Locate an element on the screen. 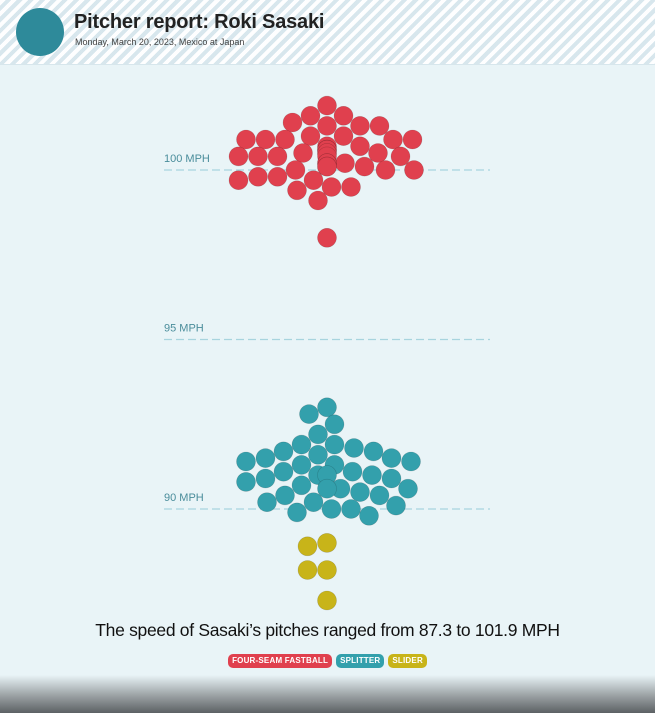  gridline-label-90: 90 MPH is located at coordinates (184, 498).